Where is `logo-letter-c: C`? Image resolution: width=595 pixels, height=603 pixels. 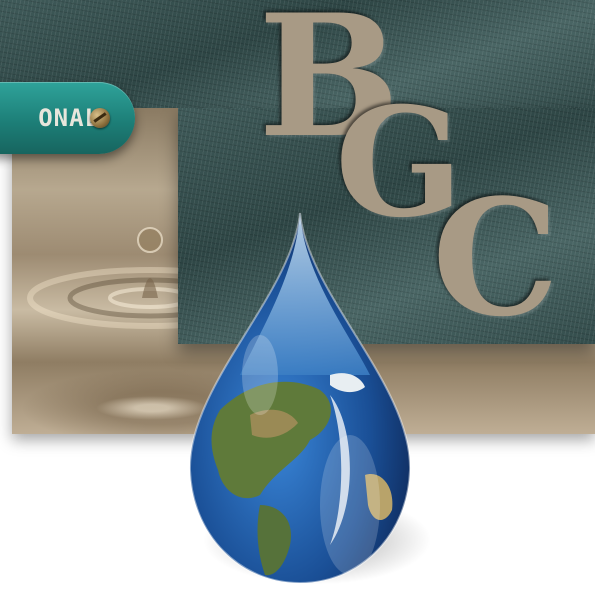
logo-letter-c: C is located at coordinates (496, 258).